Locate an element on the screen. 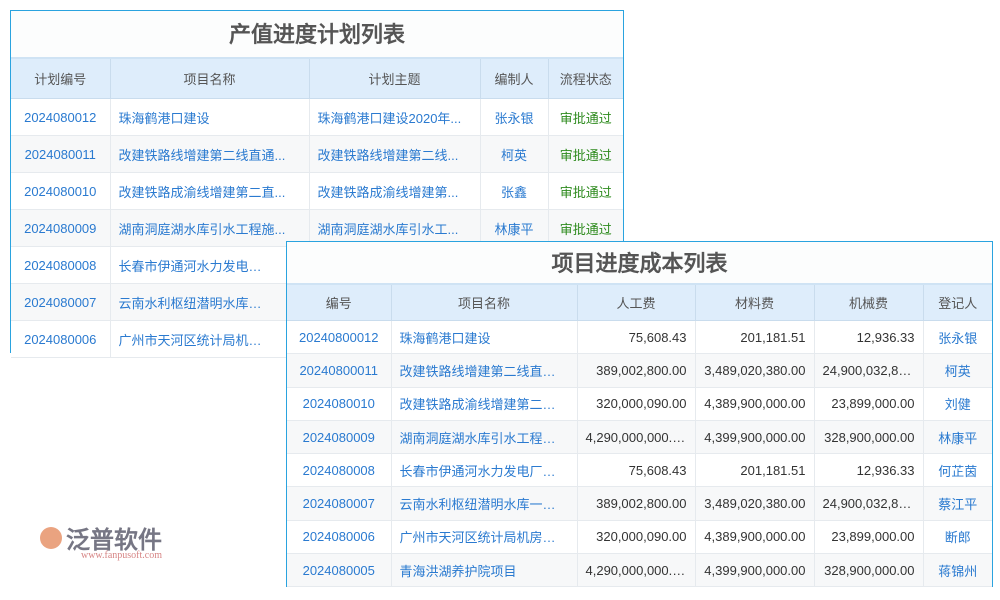  cost-header-row: 编号 项目名称 人工费 材料费 机械费 登记人 is located at coordinates (639, 303).